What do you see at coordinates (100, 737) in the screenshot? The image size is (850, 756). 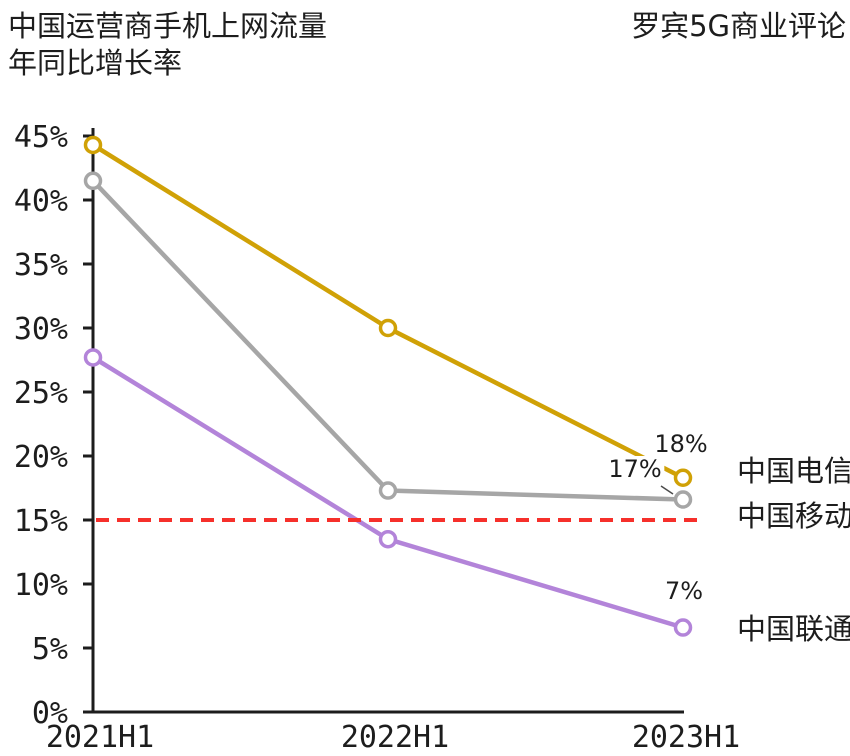 I see `x-tick-label: 2021H1` at bounding box center [100, 737].